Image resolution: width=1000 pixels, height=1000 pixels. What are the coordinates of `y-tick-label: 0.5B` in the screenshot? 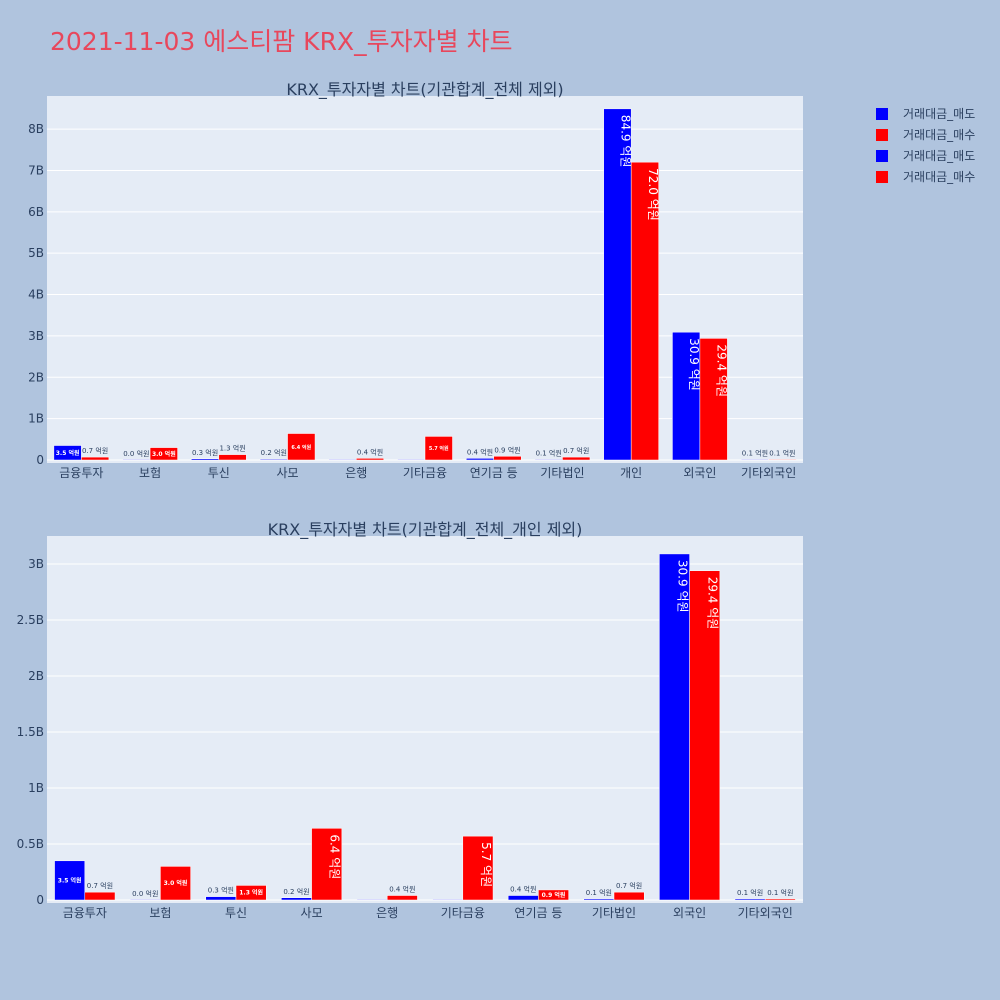 It's located at (30, 844).